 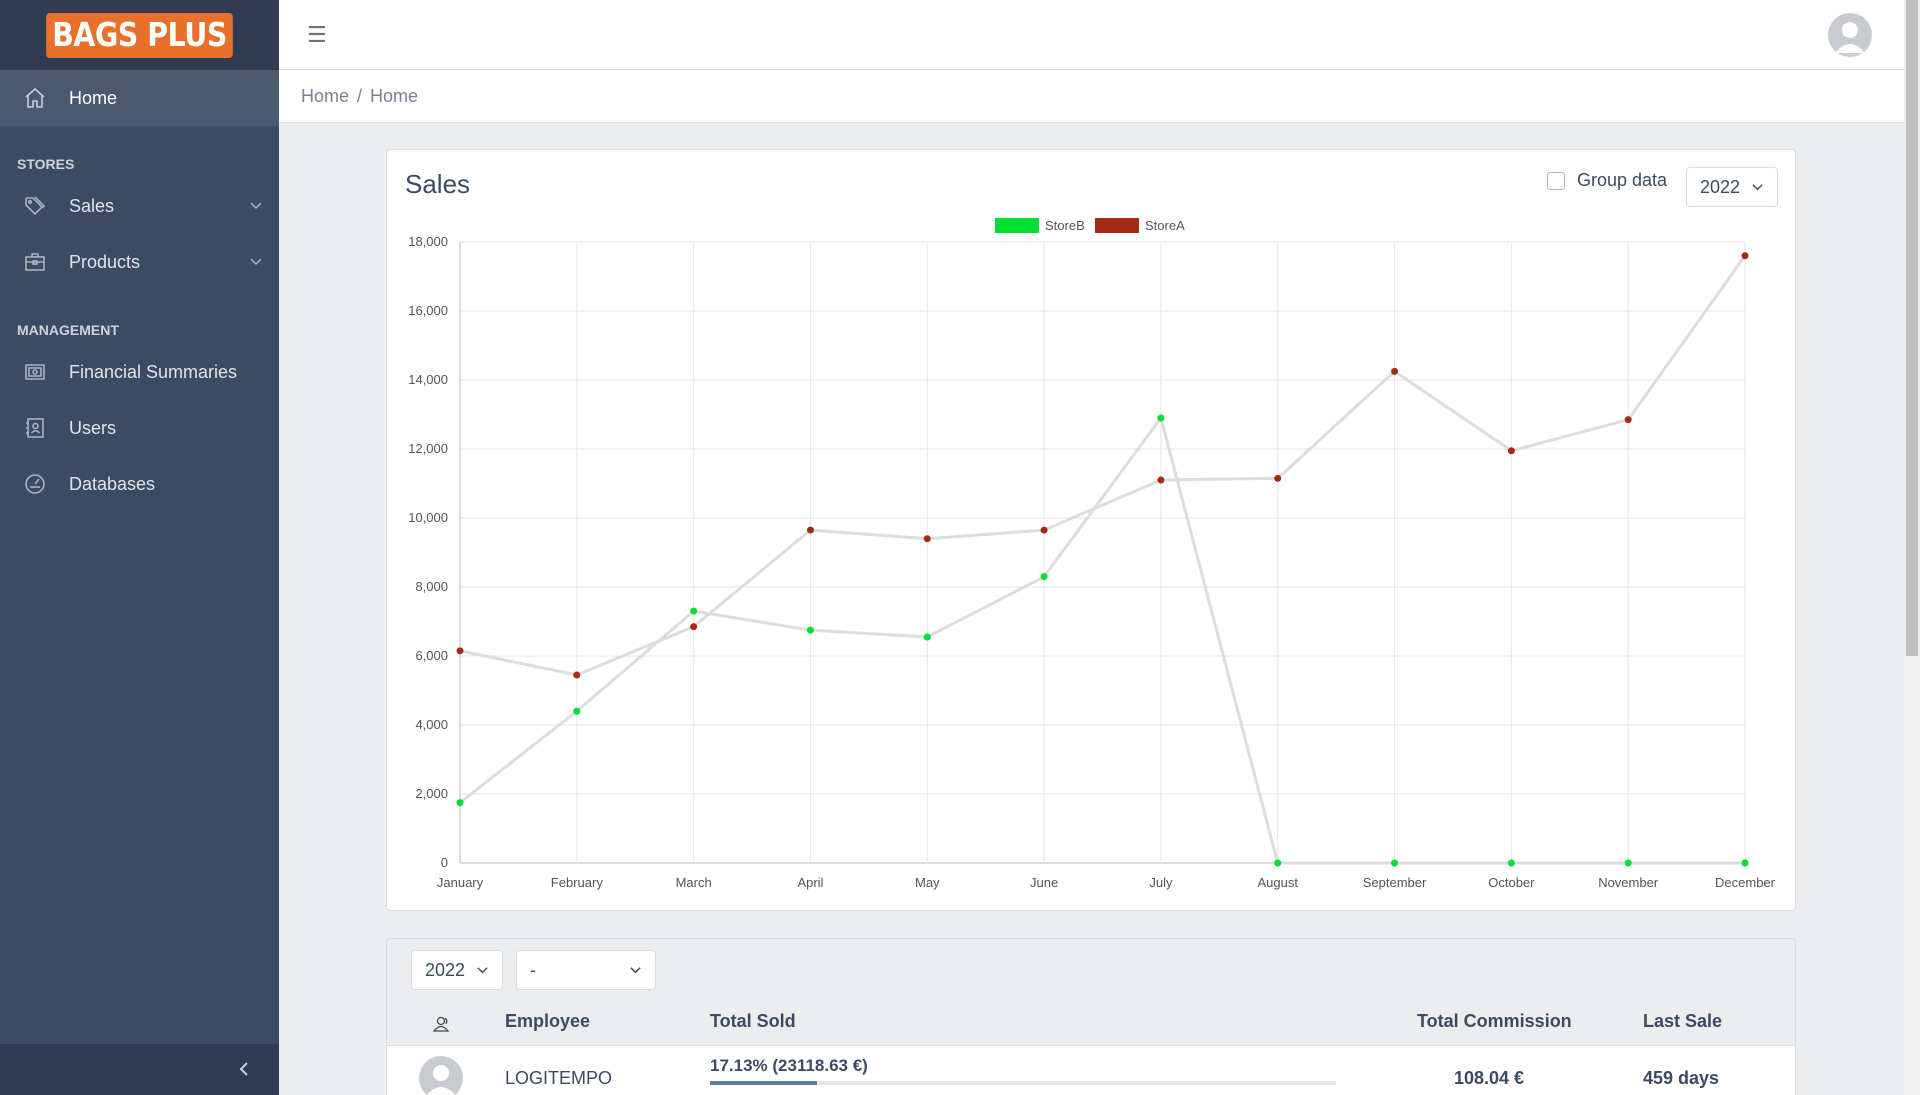 I want to click on table-year-value: 2022, so click(x=445, y=969).